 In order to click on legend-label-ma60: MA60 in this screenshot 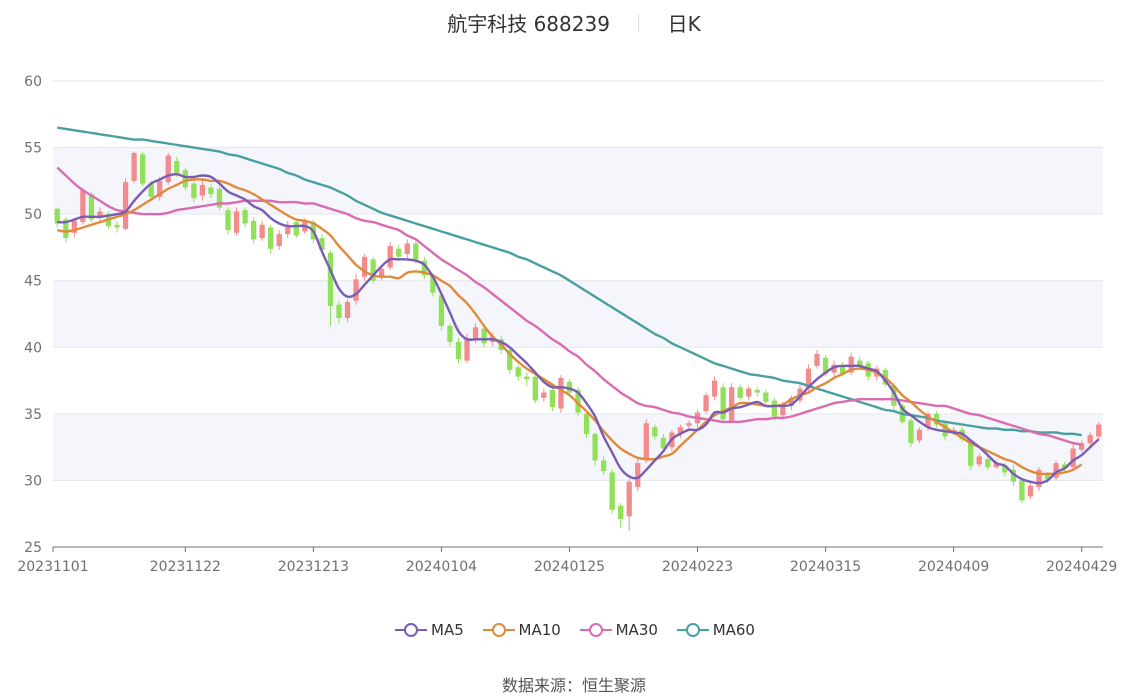, I will do `click(733, 629)`.